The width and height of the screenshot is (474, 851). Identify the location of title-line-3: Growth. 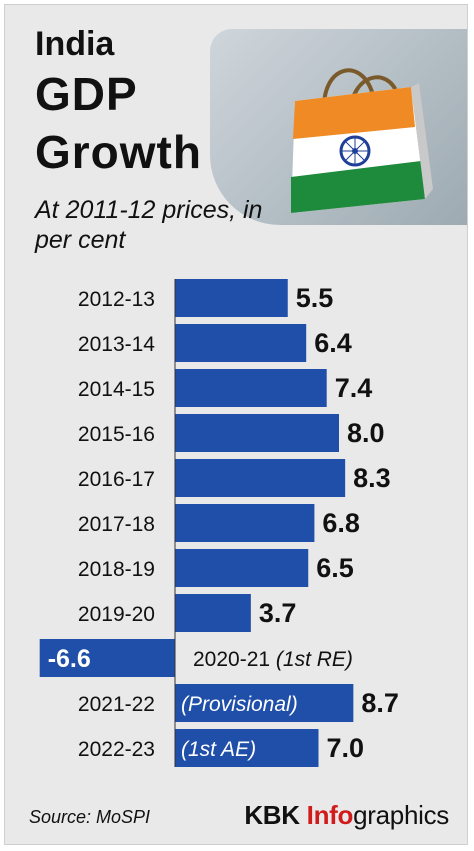
(118, 152).